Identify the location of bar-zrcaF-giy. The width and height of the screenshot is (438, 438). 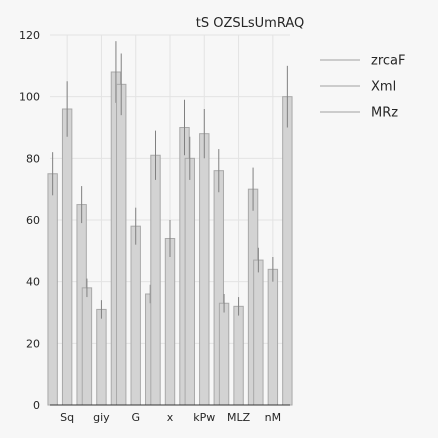
(87, 346).